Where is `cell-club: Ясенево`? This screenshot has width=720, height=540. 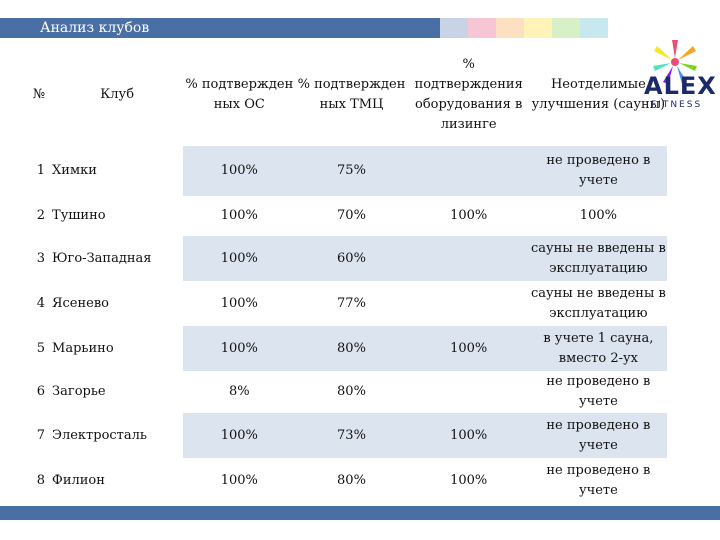
cell-club: Ясенево is located at coordinates (81, 303).